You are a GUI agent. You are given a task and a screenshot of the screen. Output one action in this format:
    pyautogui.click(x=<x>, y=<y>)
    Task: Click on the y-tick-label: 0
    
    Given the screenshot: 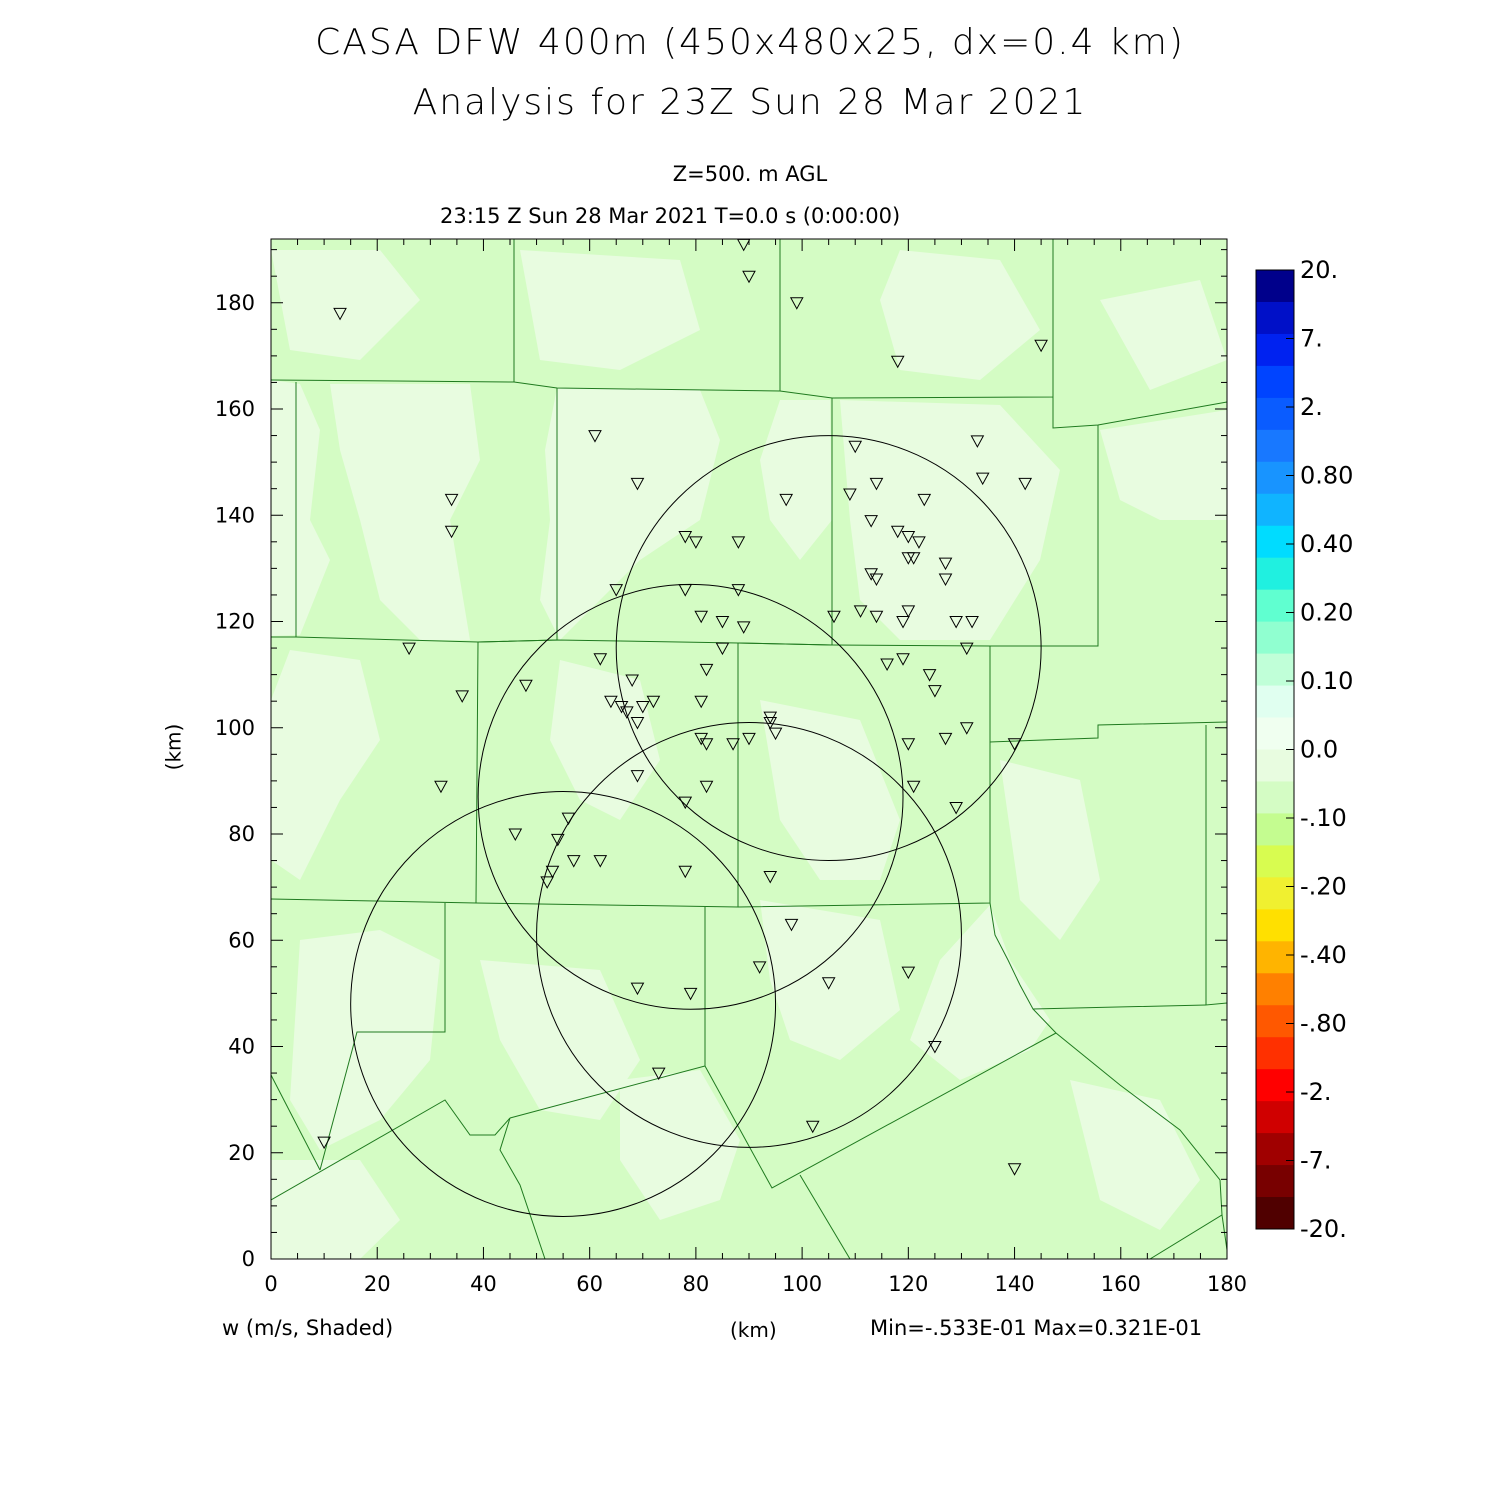 What is the action you would take?
    pyautogui.click(x=248, y=1259)
    